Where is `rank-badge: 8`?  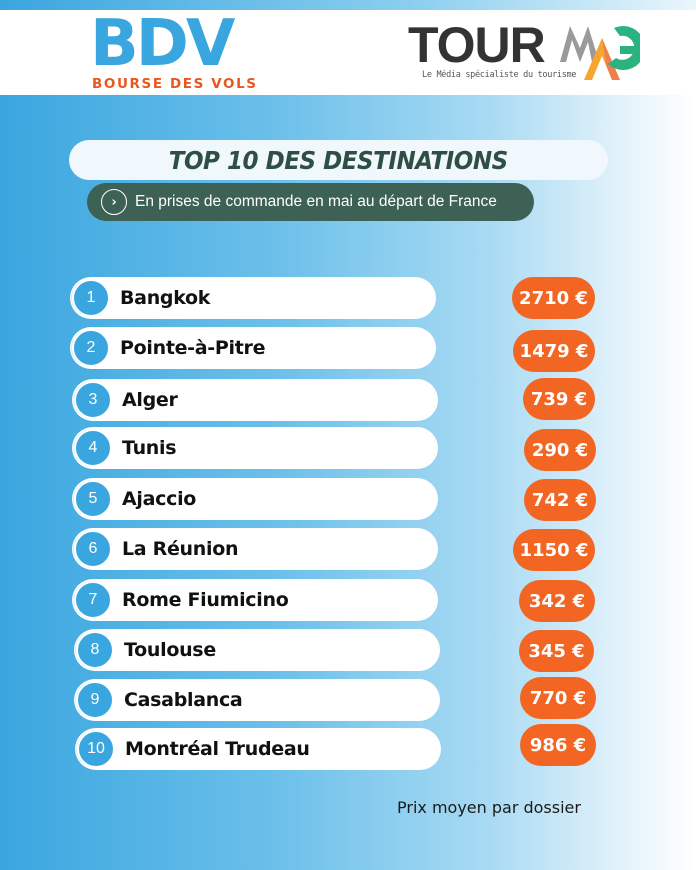 rank-badge: 8 is located at coordinates (95, 650).